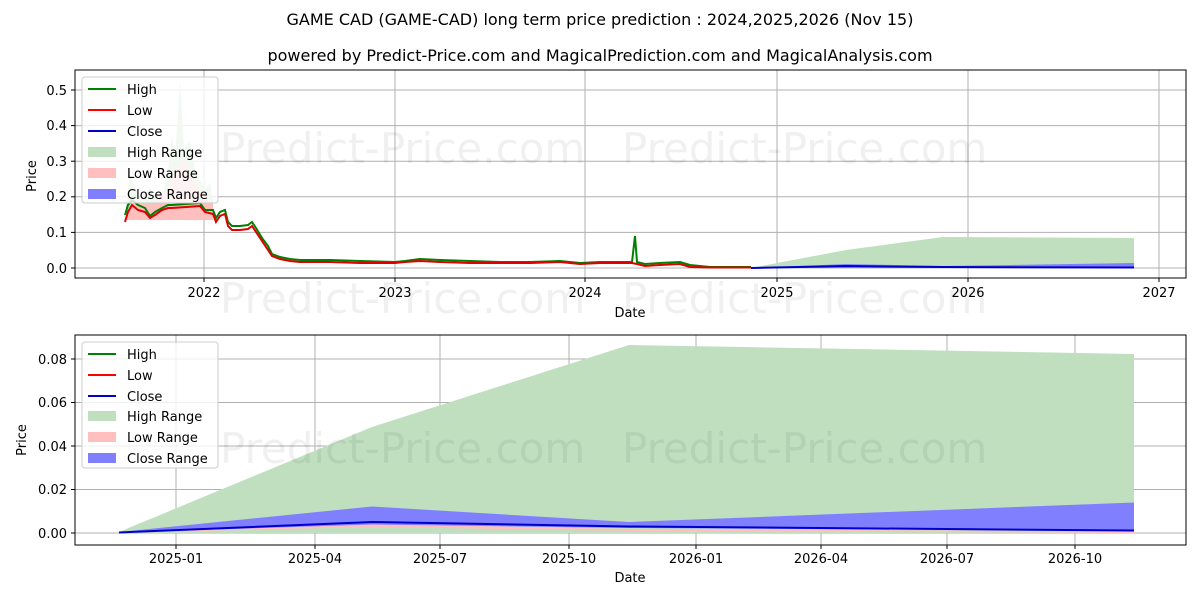  What do you see at coordinates (22, 440) in the screenshot?
I see `bottom-y-axis-label: Price` at bounding box center [22, 440].